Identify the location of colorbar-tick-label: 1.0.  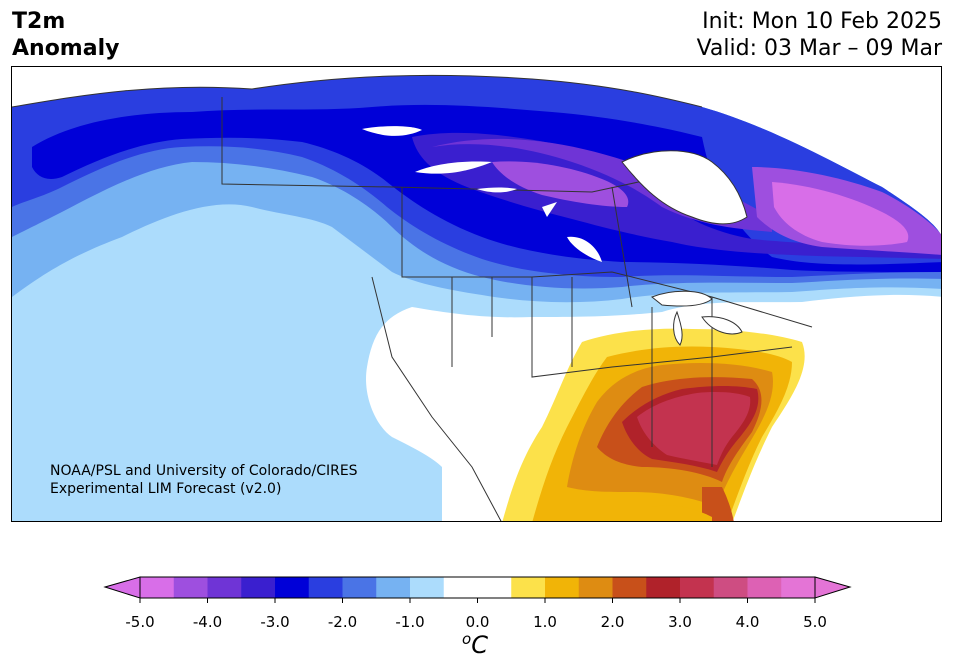
(545, 622).